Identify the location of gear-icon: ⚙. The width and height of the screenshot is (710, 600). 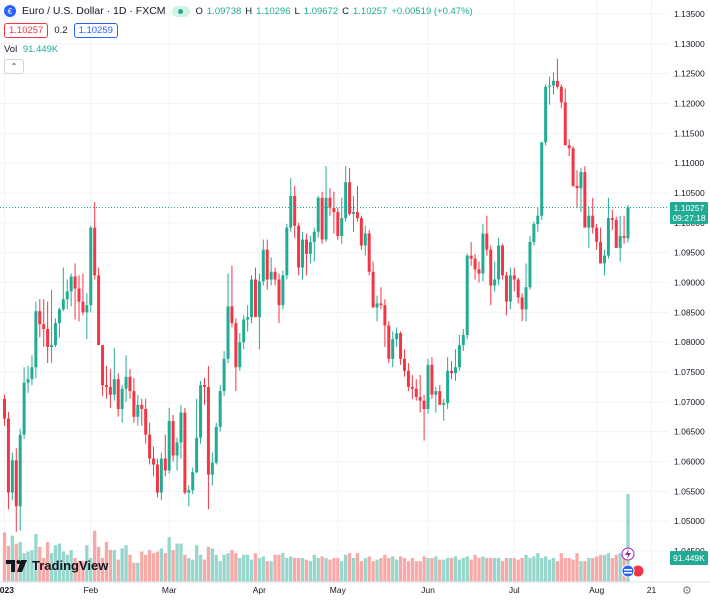
(687, 591).